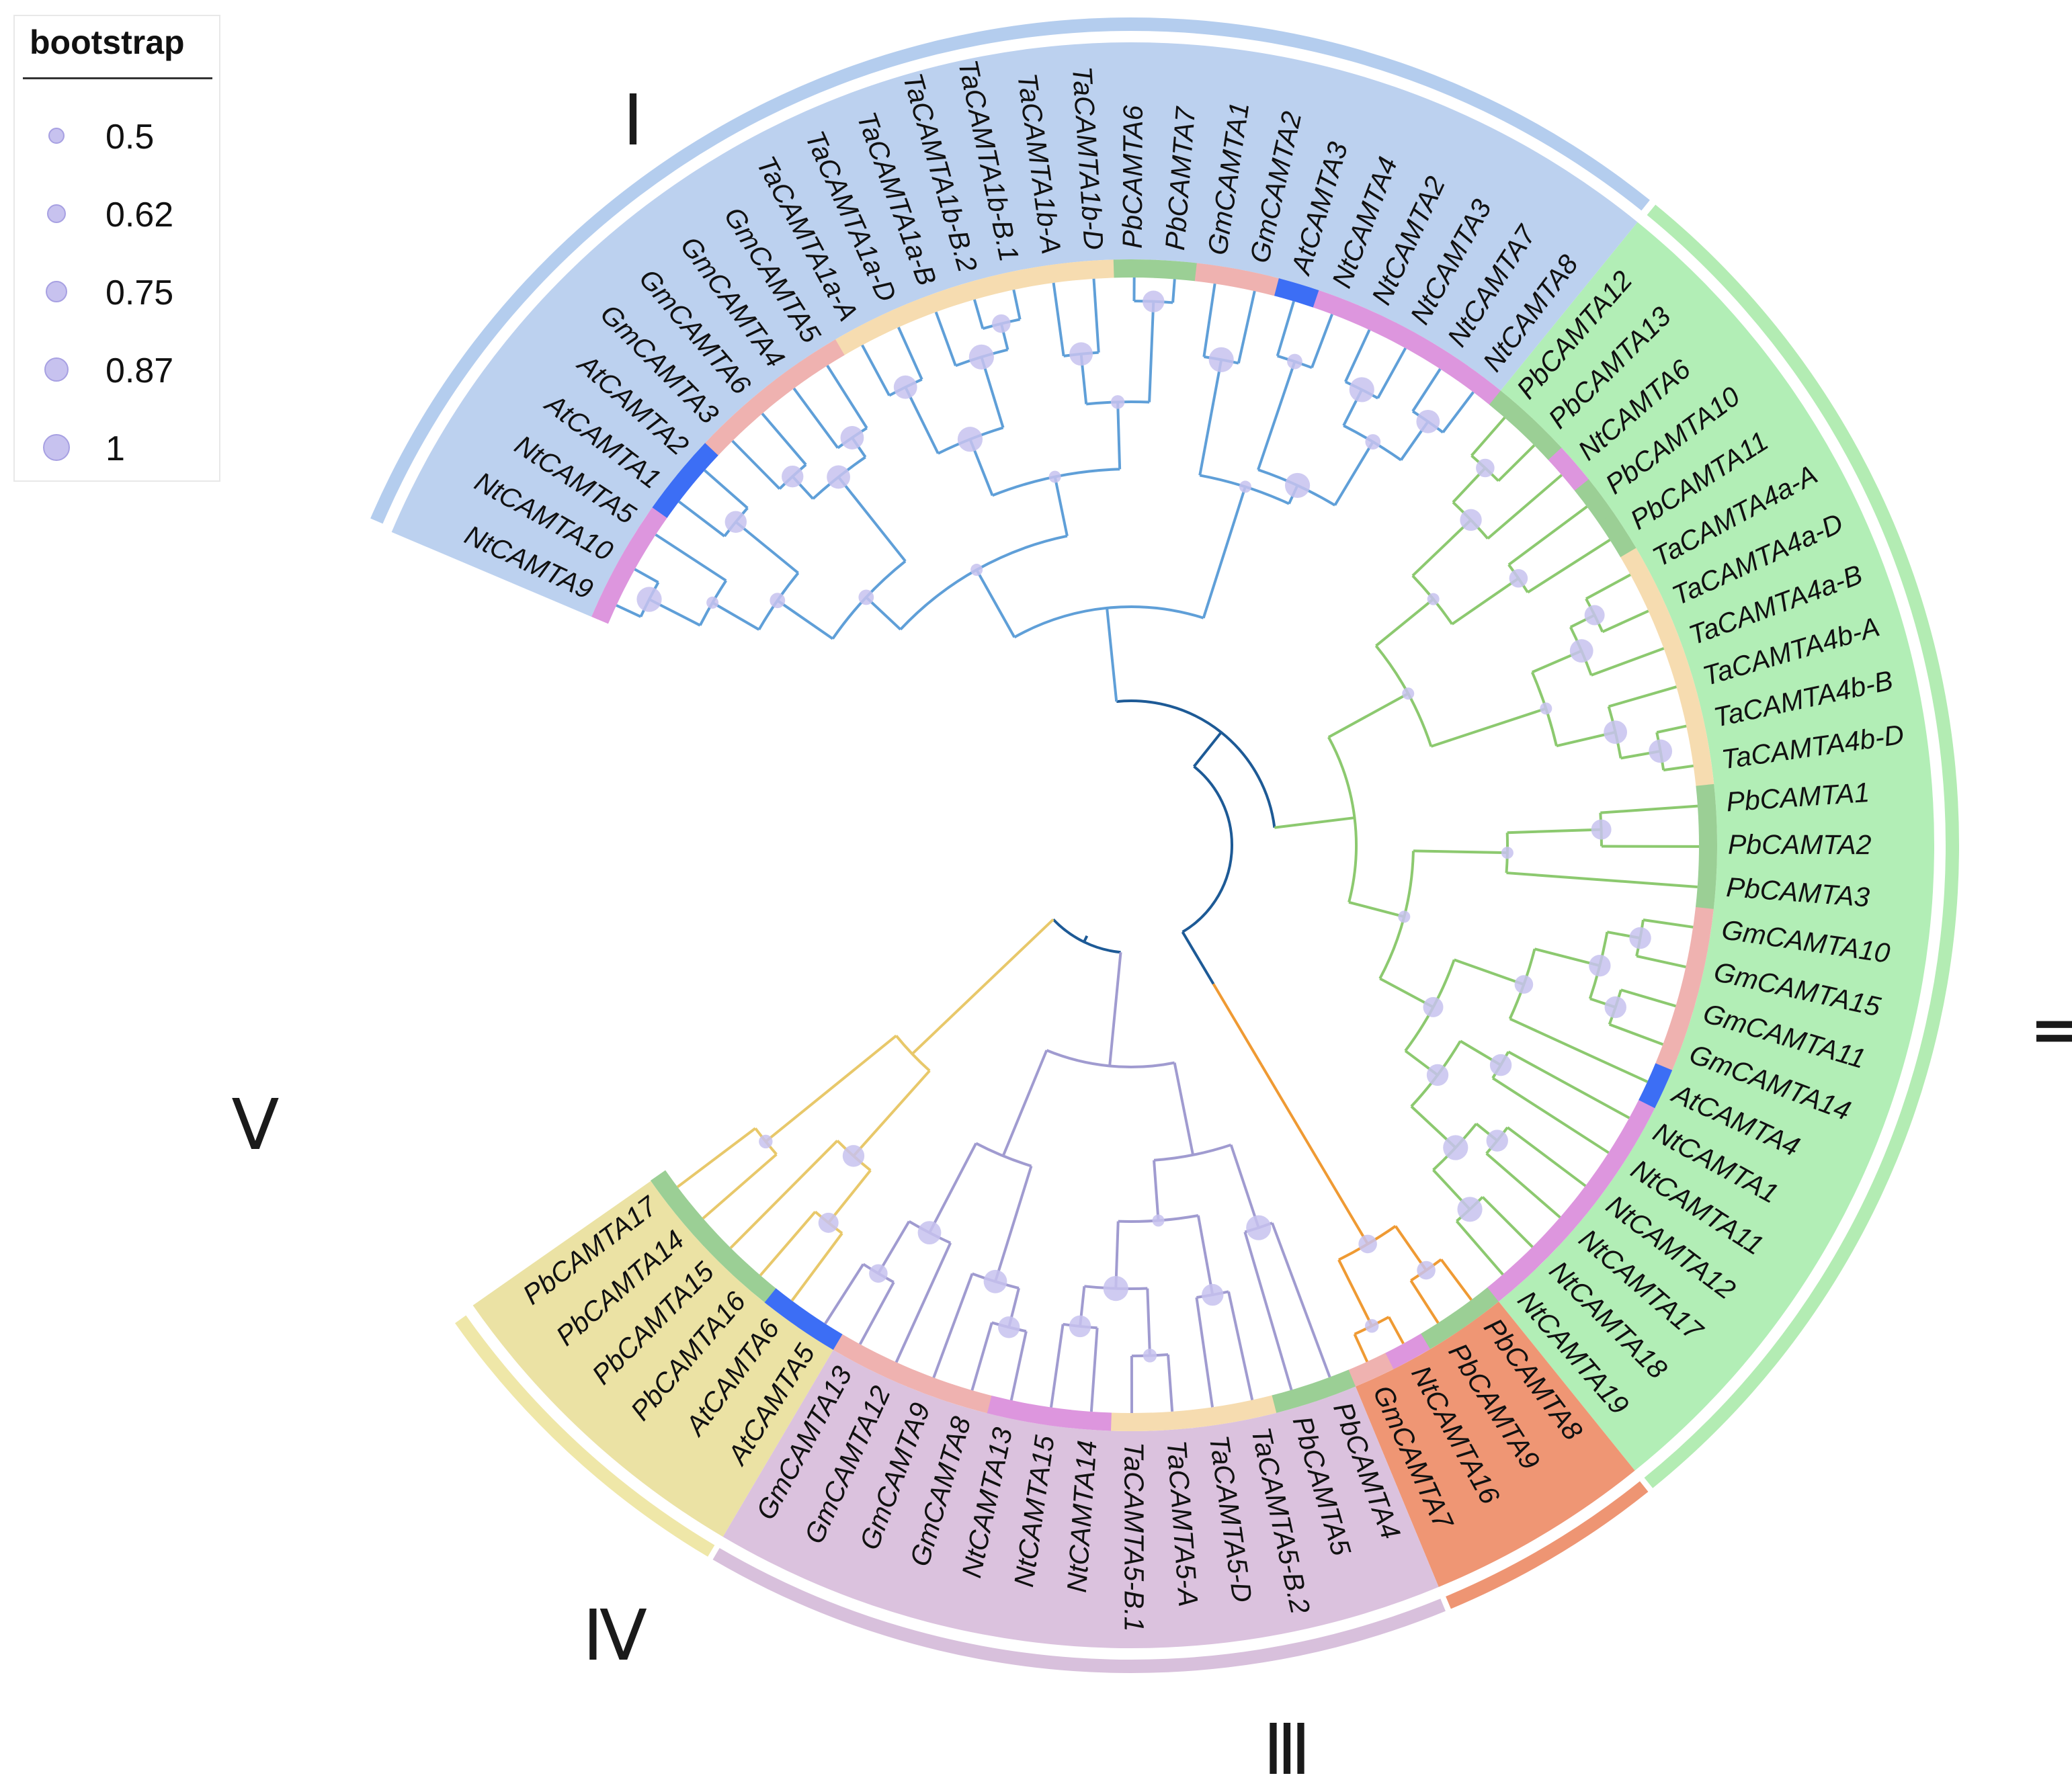  Describe the element at coordinates (140, 370) in the screenshot. I see `legend-item-label: 0.87` at that location.